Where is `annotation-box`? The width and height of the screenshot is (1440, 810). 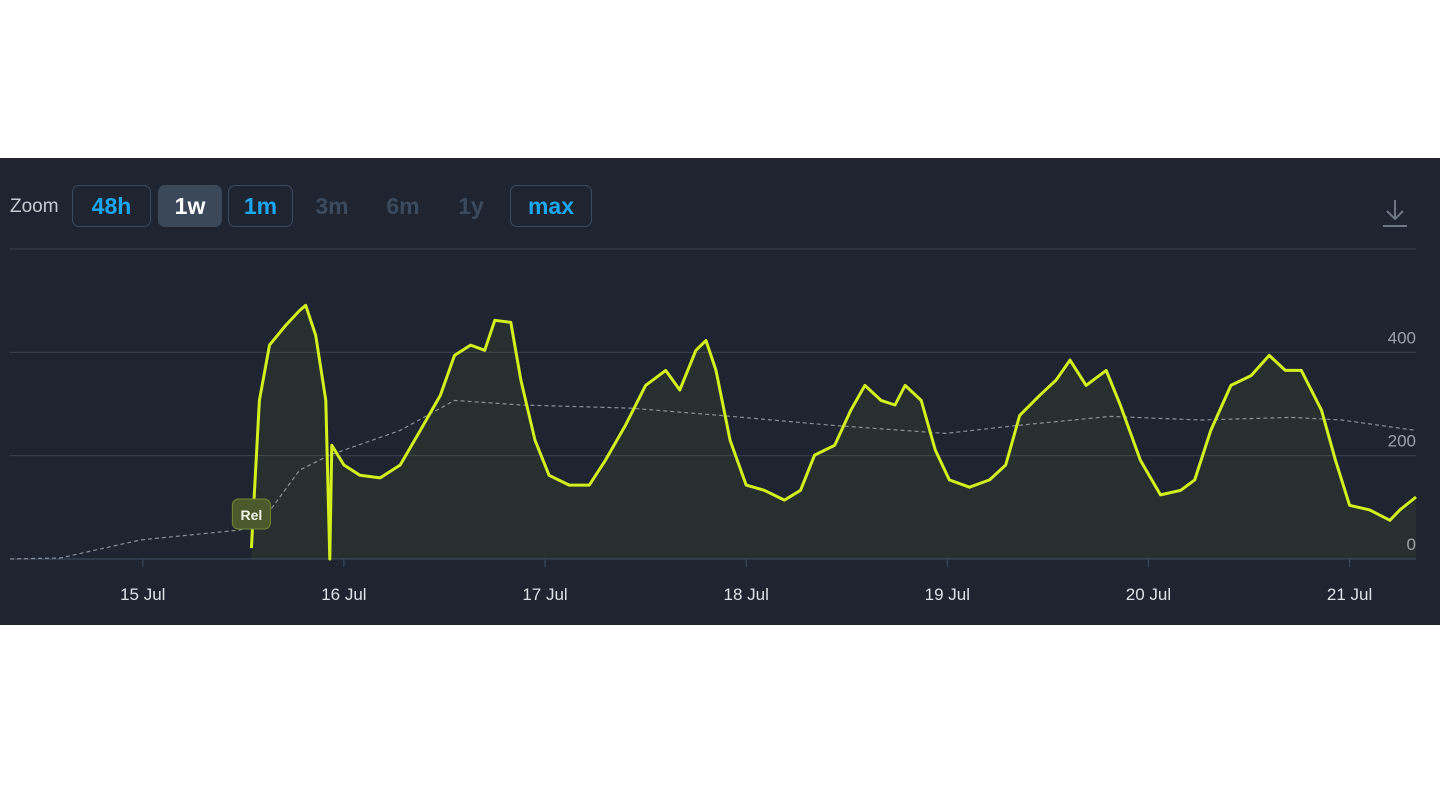
annotation-box is located at coordinates (251, 514).